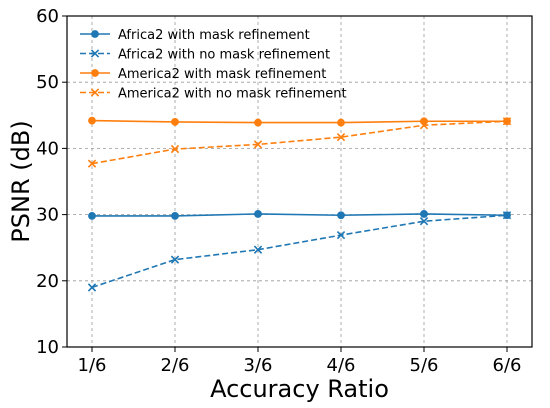 The image size is (550, 408). Describe the element at coordinates (175, 365) in the screenshot. I see `x-tick-label: 2/6` at that location.